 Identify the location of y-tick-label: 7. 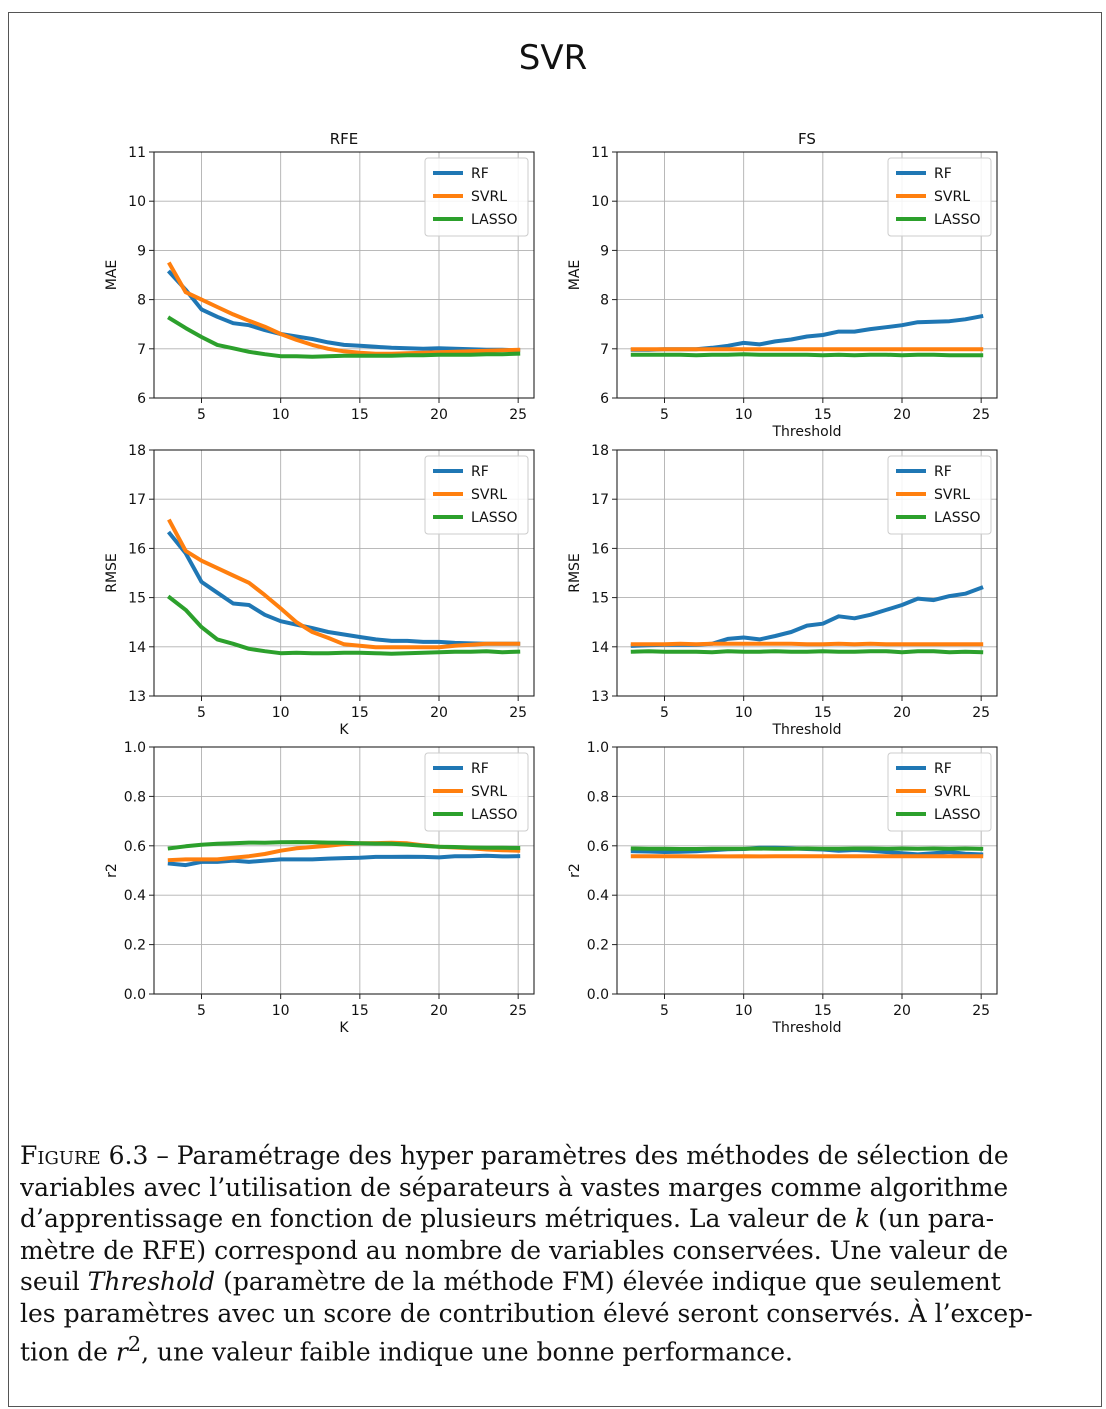
(604, 350).